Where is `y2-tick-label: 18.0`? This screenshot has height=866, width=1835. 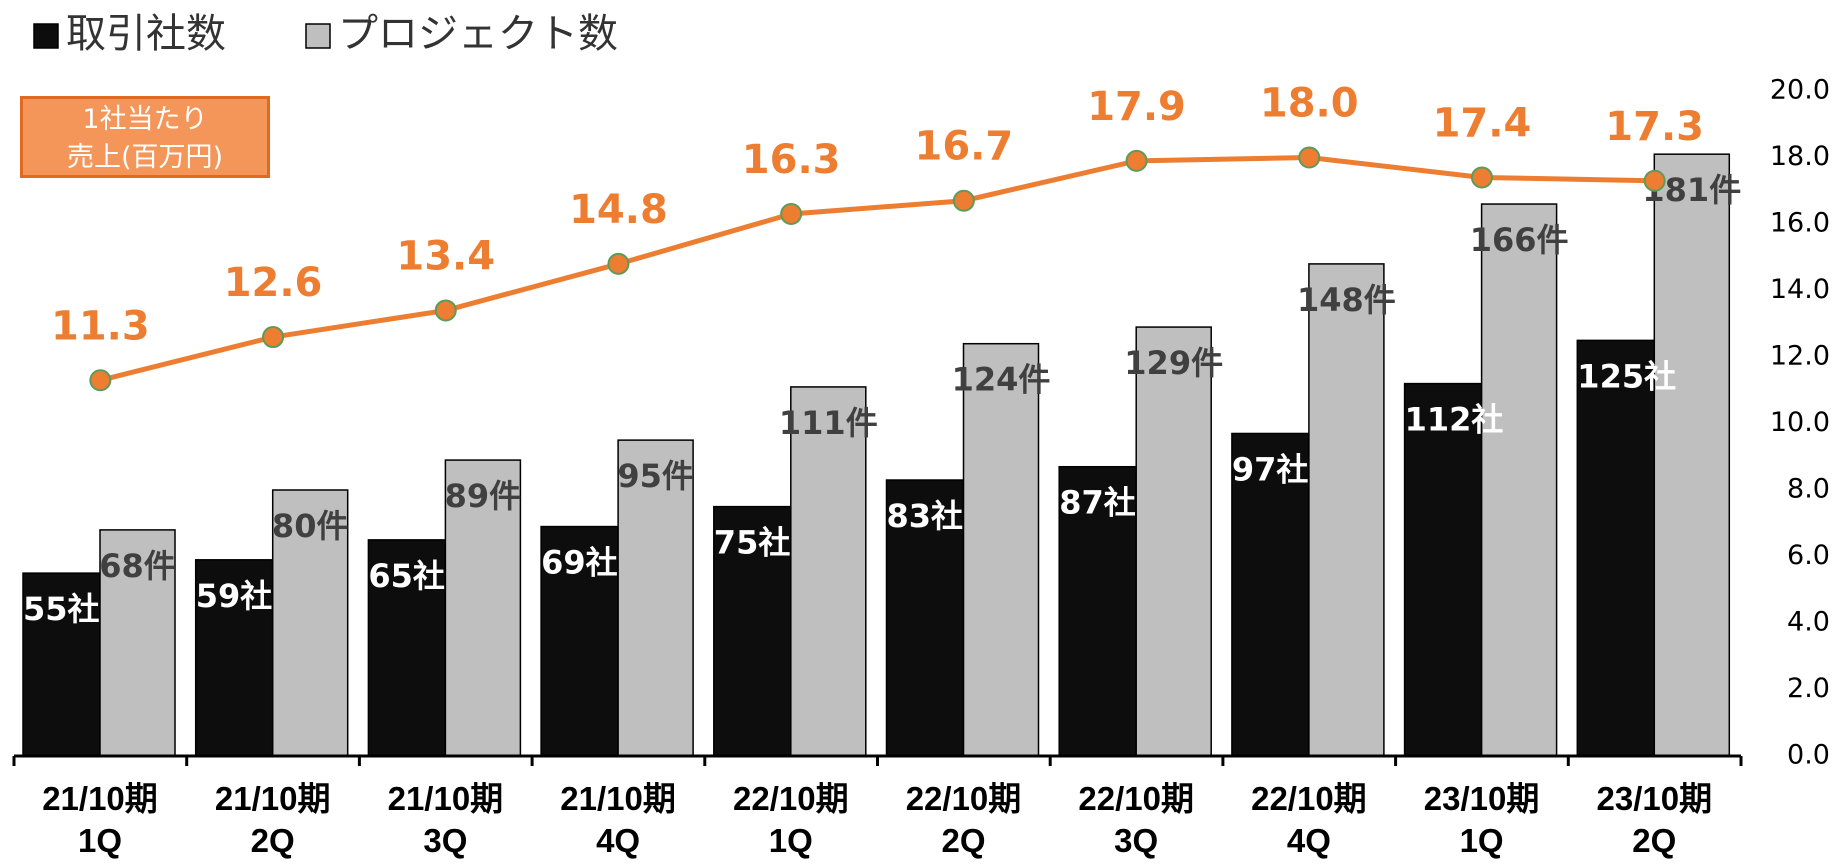 y2-tick-label: 18.0 is located at coordinates (1800, 156).